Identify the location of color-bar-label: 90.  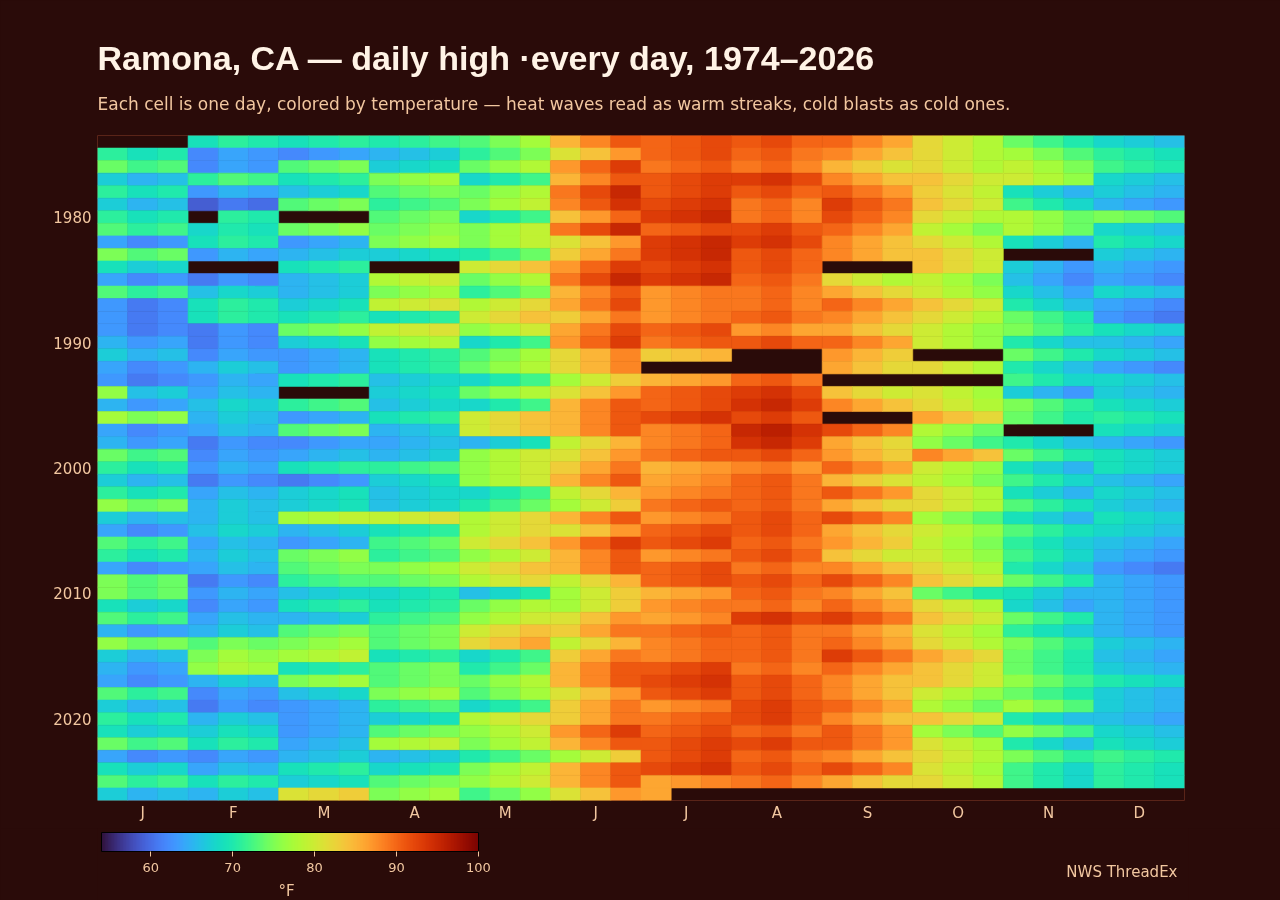
(396, 867).